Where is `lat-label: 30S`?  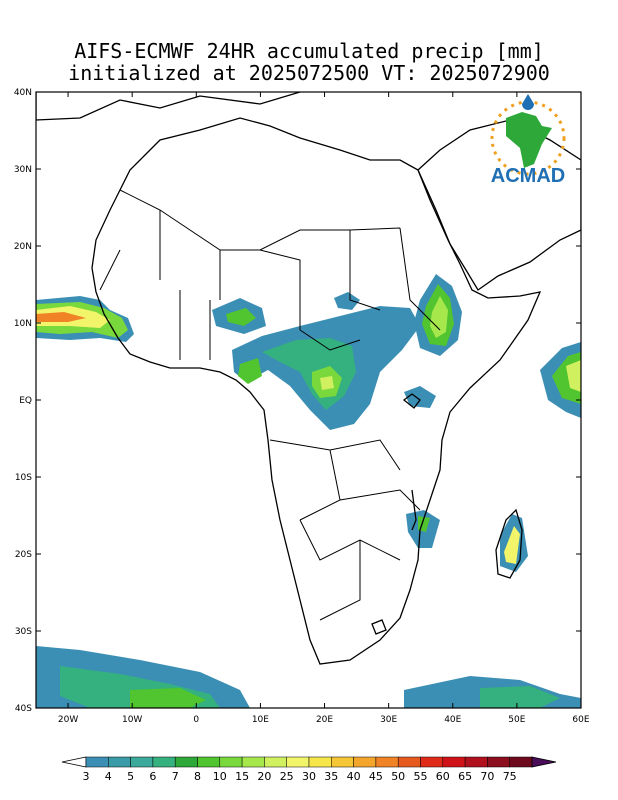
lat-label: 30S is located at coordinates (23, 632).